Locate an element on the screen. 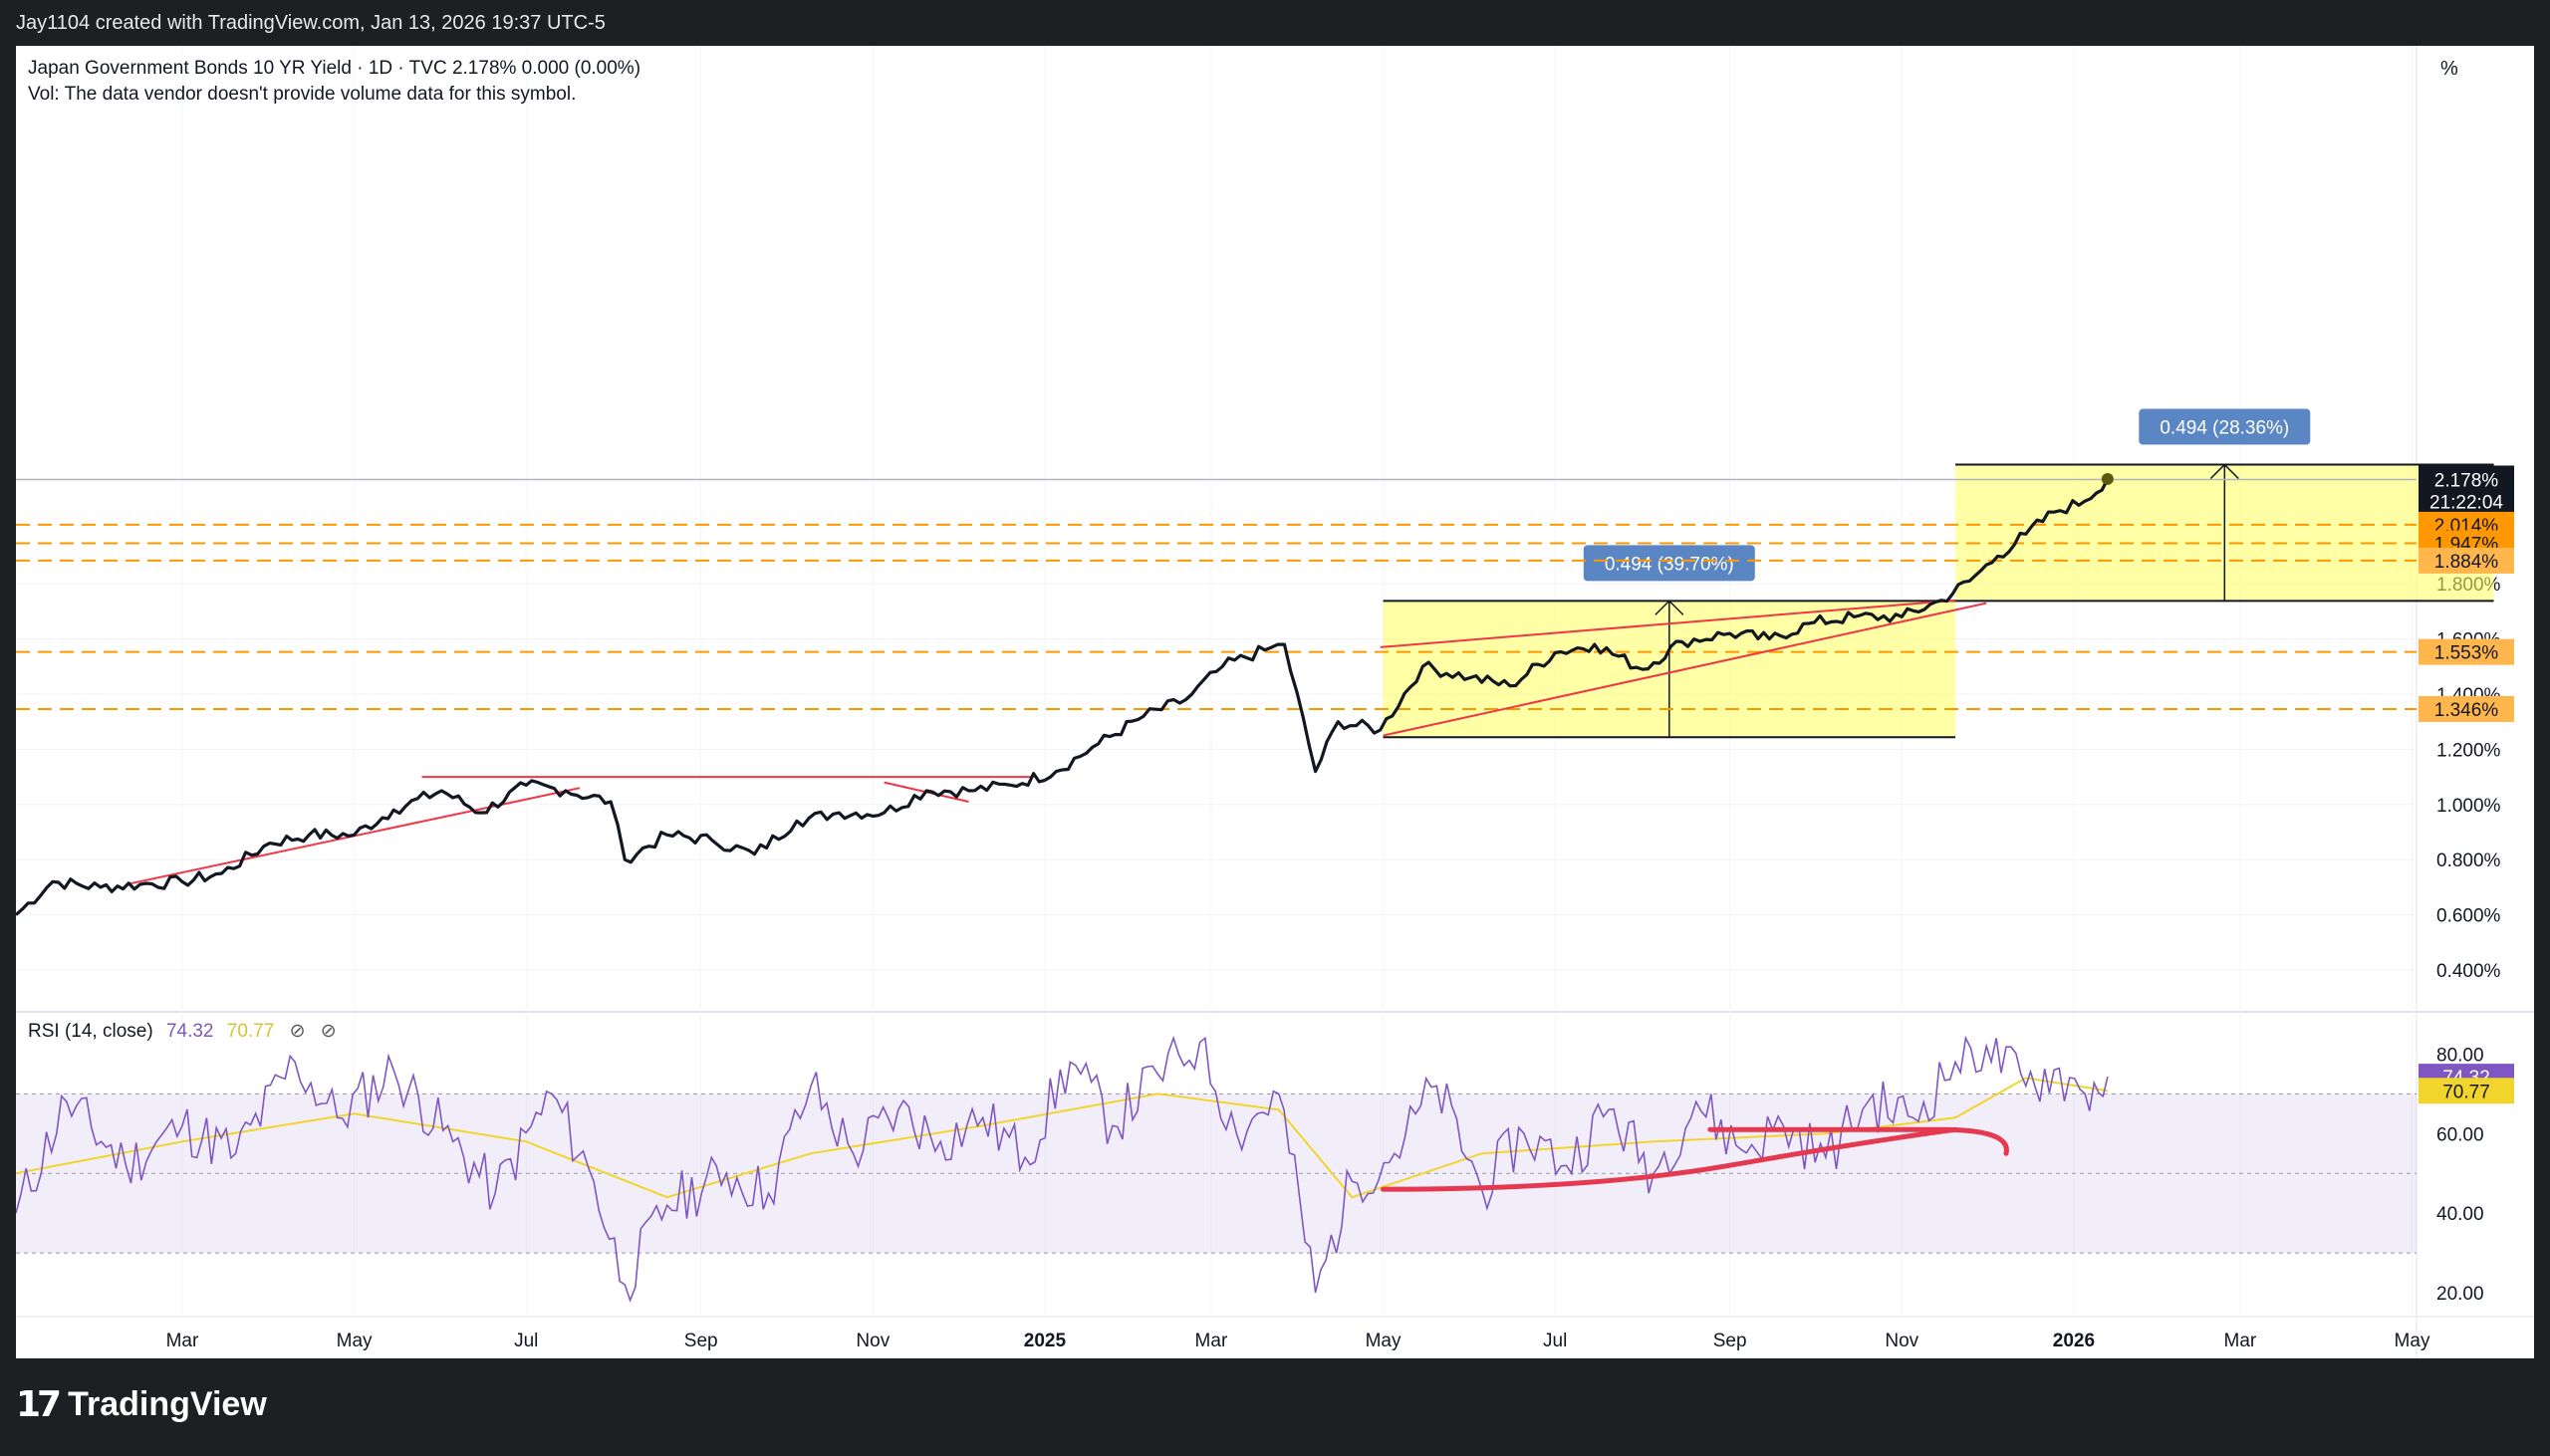 The height and width of the screenshot is (1456, 2550). time-tick-label: 2026 is located at coordinates (2074, 1341).